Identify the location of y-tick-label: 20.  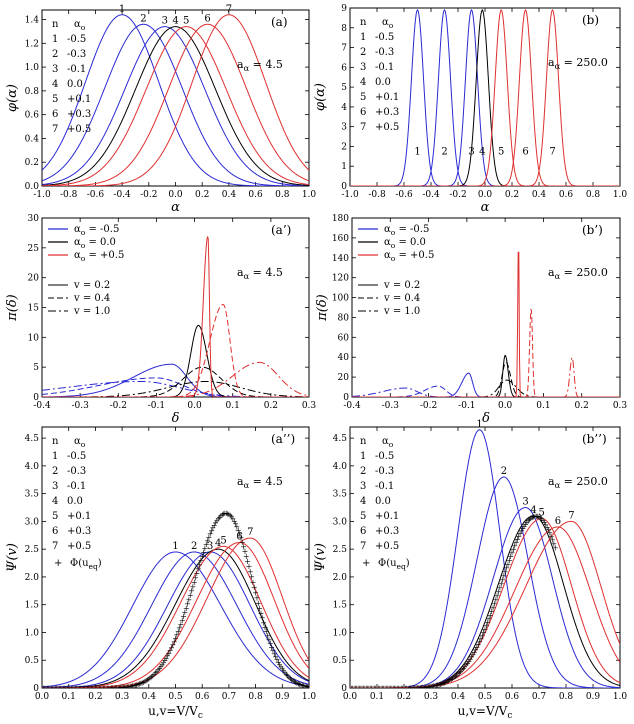
(34, 279).